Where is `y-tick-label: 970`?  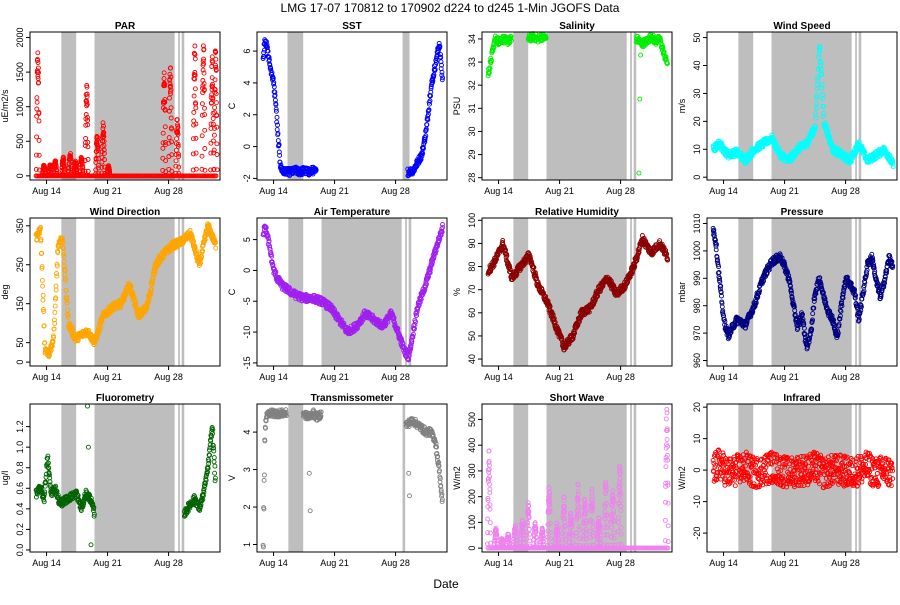 y-tick-label: 970 is located at coordinates (697, 333).